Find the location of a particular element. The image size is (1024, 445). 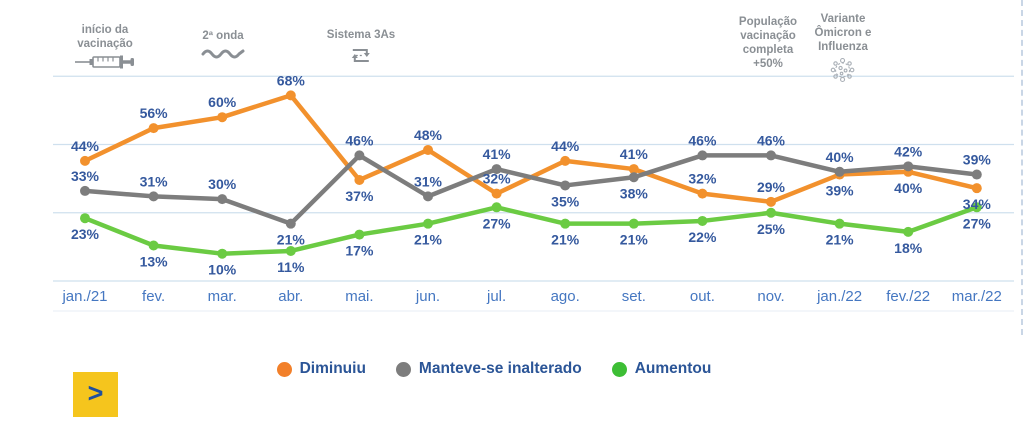

svg-text: 17% is located at coordinates (359, 251).